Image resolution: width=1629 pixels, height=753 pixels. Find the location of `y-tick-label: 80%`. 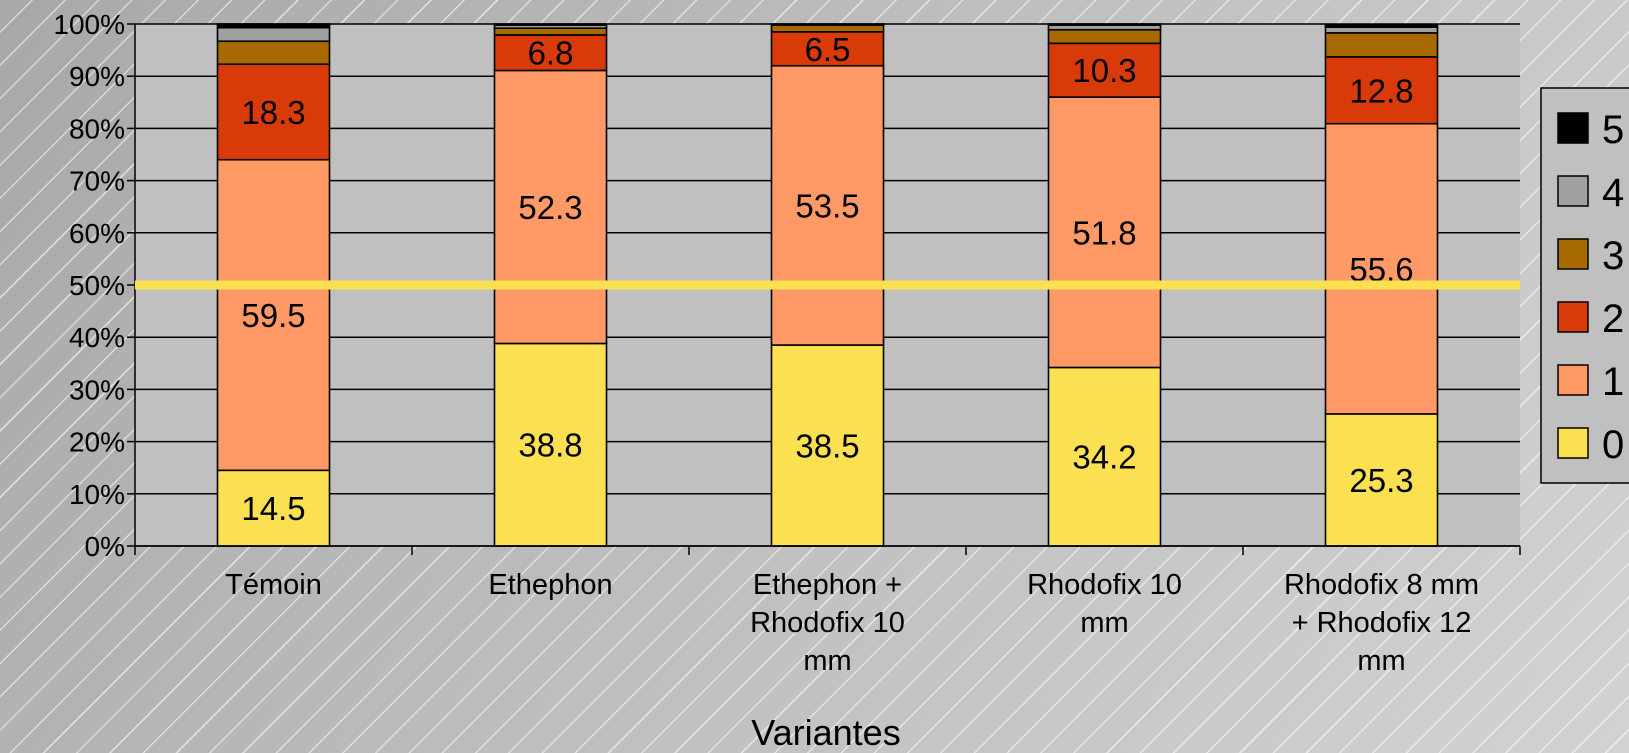

y-tick-label: 80% is located at coordinates (97, 128).